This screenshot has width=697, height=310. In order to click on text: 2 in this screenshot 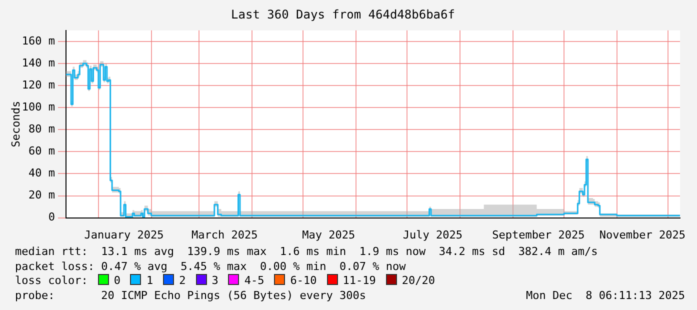, I will do `click(182, 280)`.